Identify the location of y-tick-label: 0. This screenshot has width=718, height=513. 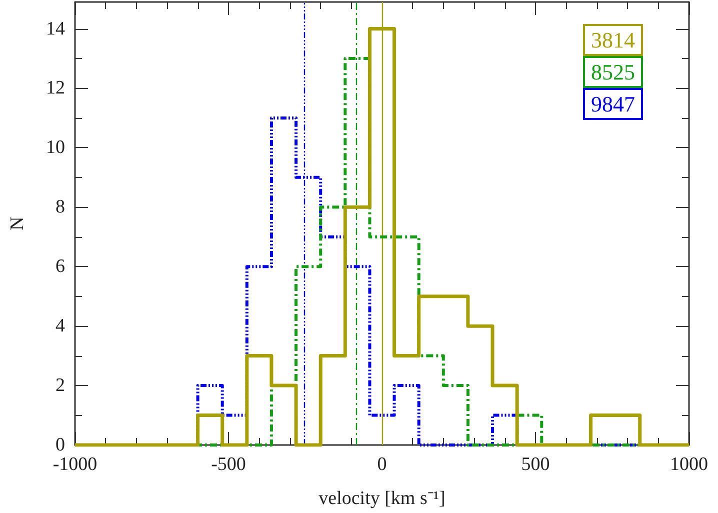
(60, 445).